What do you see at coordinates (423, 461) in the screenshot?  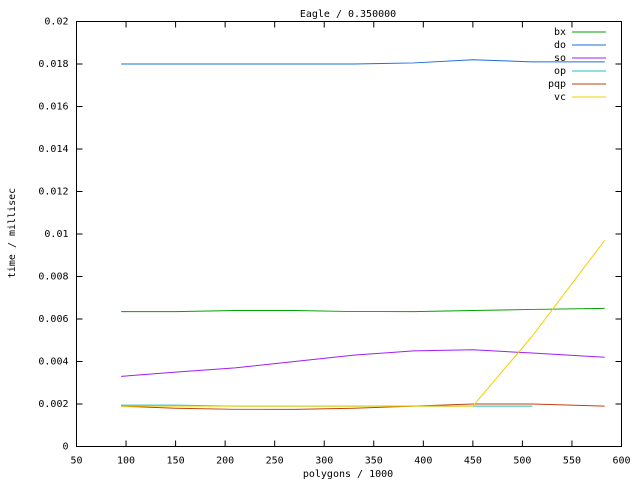 I see `x-tick-label: 400` at bounding box center [423, 461].